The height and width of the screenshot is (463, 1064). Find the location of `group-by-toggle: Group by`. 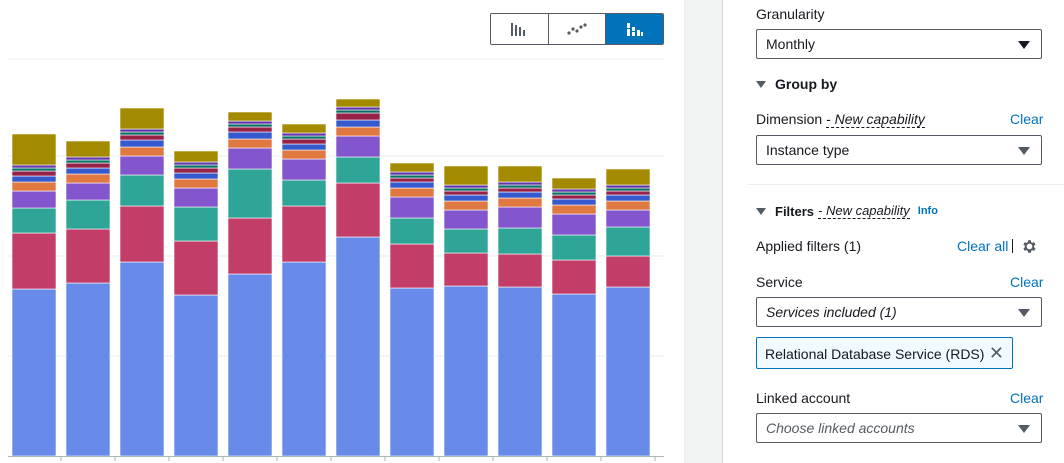

group-by-toggle: Group by is located at coordinates (796, 84).